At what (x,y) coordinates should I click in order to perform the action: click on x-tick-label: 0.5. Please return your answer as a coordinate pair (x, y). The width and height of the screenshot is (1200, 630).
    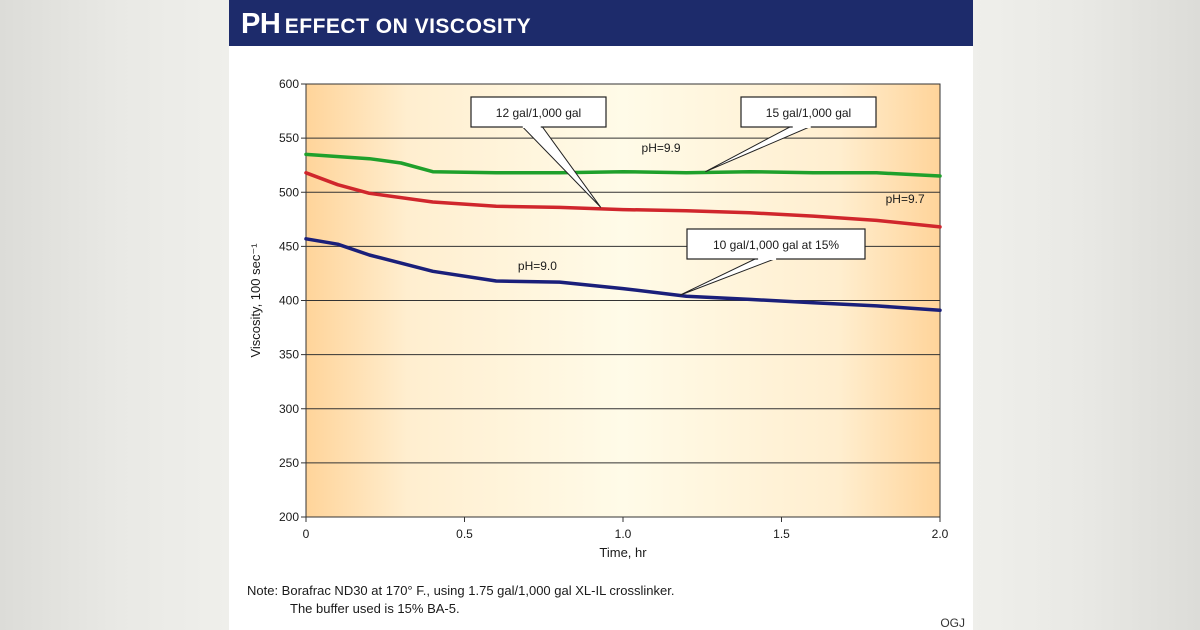
    Looking at the image, I should click on (464, 534).